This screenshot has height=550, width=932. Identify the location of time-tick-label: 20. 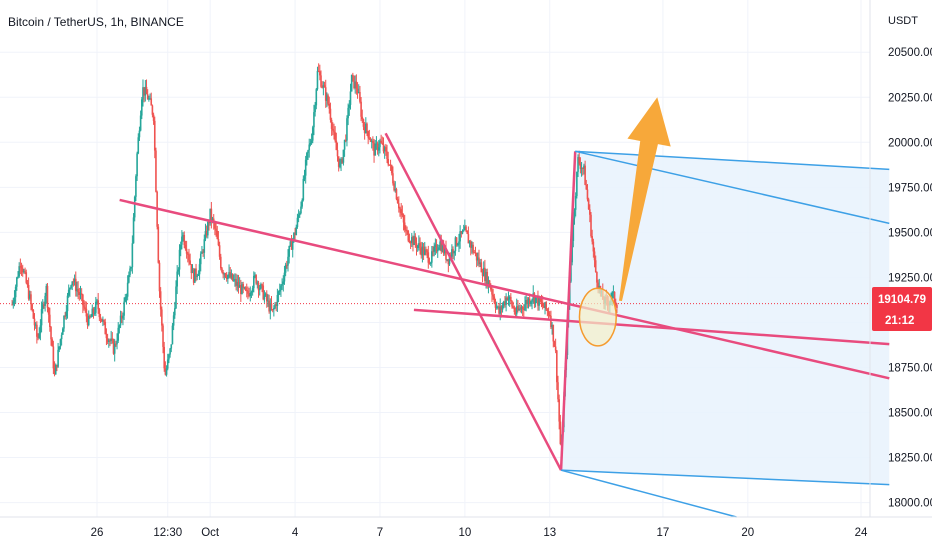
(747, 533).